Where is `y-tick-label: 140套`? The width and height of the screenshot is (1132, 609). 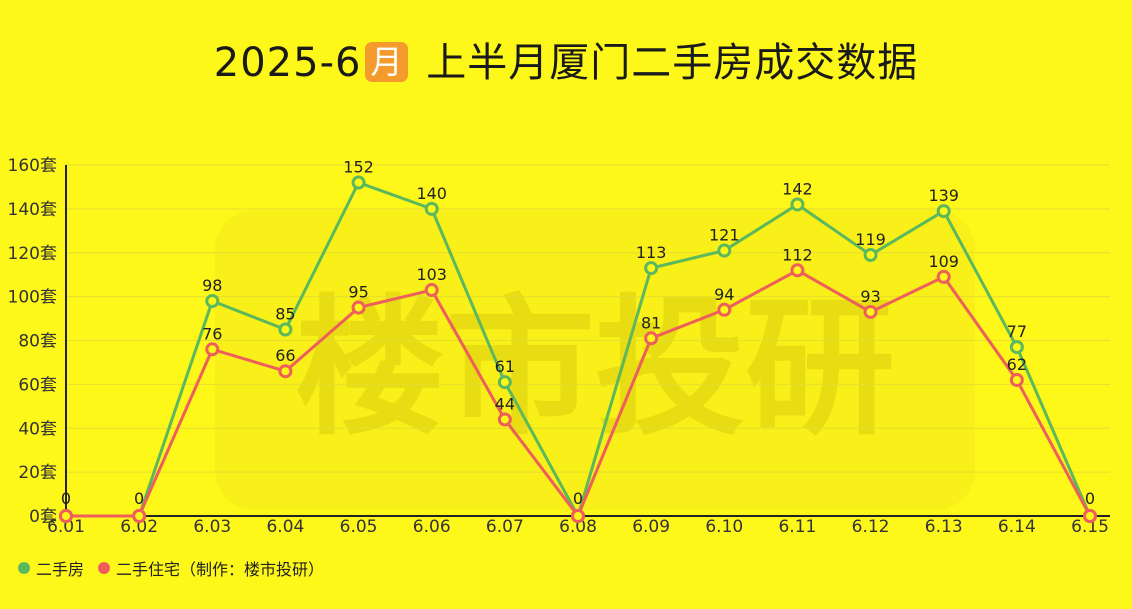
y-tick-label: 140套 is located at coordinates (32, 210).